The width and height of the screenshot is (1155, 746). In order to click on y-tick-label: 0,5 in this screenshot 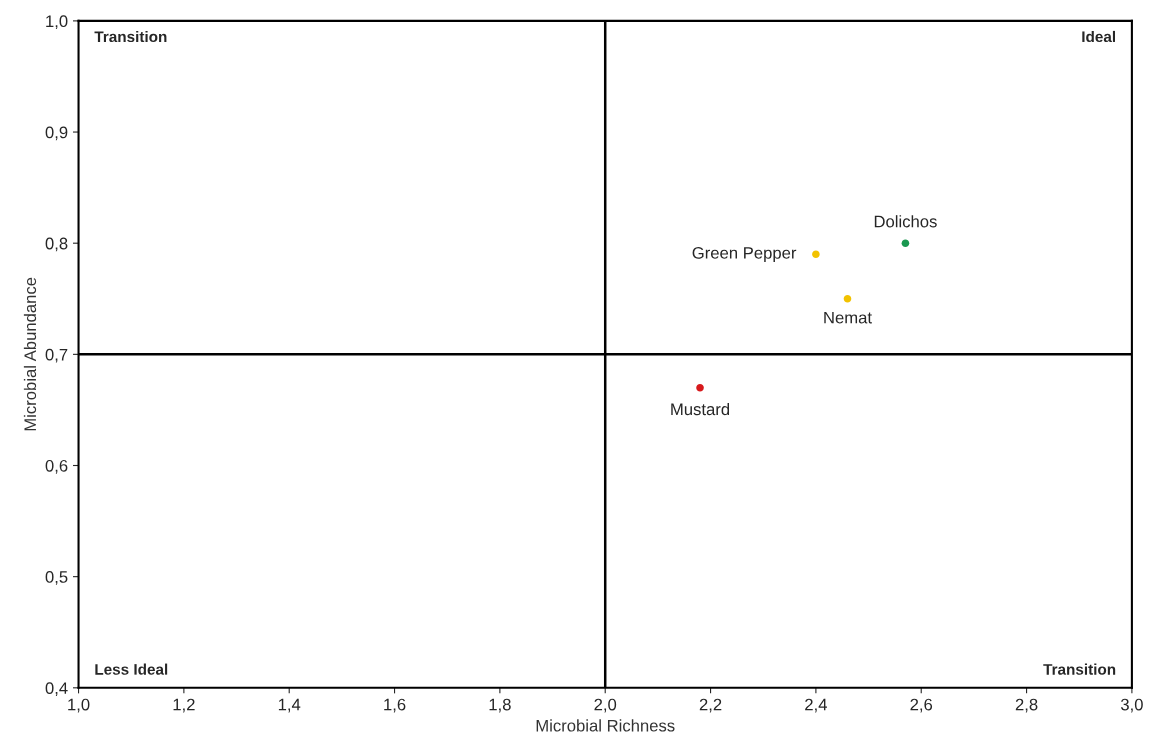, I will do `click(56, 578)`.